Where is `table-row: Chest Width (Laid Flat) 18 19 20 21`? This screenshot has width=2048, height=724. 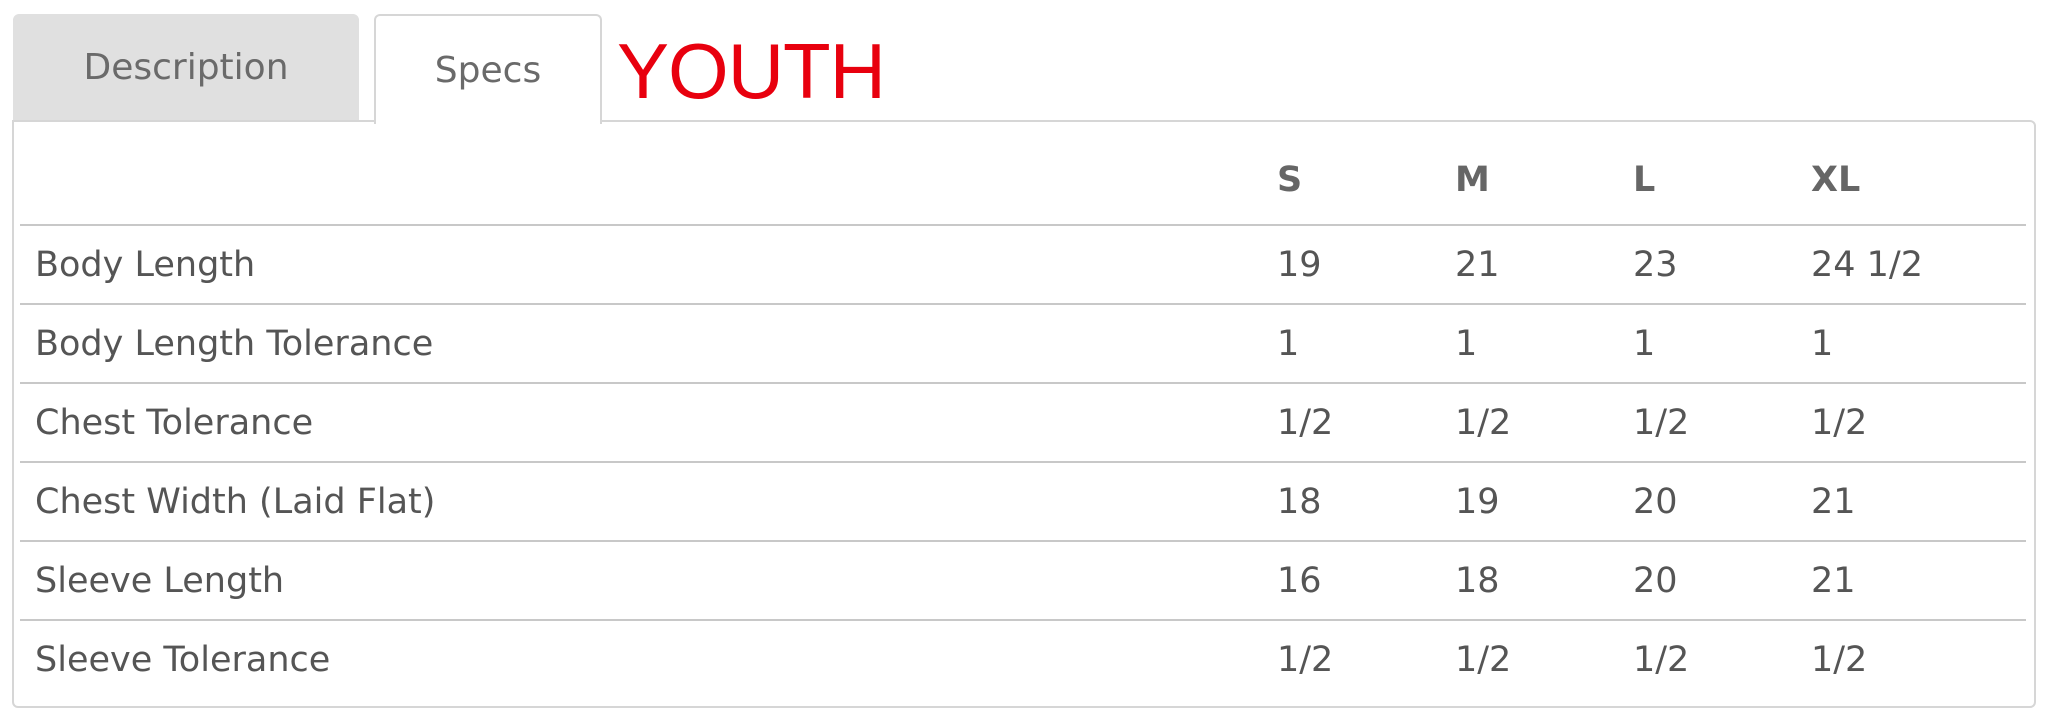 table-row: Chest Width (Laid Flat) 18 19 20 21 is located at coordinates (1023, 501).